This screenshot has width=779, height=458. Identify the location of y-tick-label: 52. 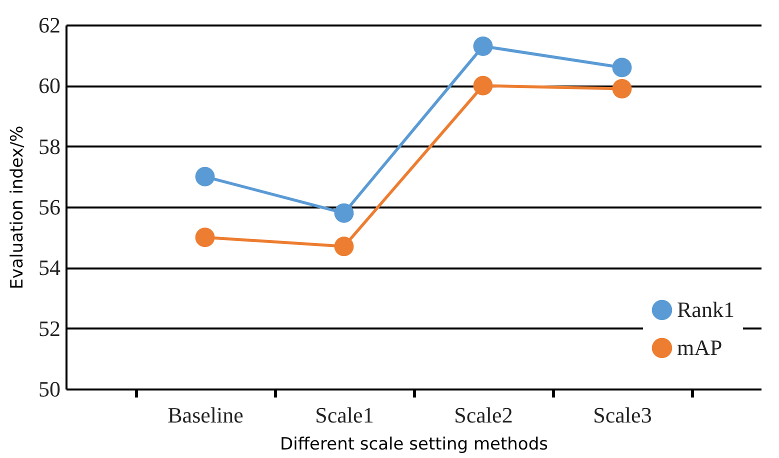
(49, 328).